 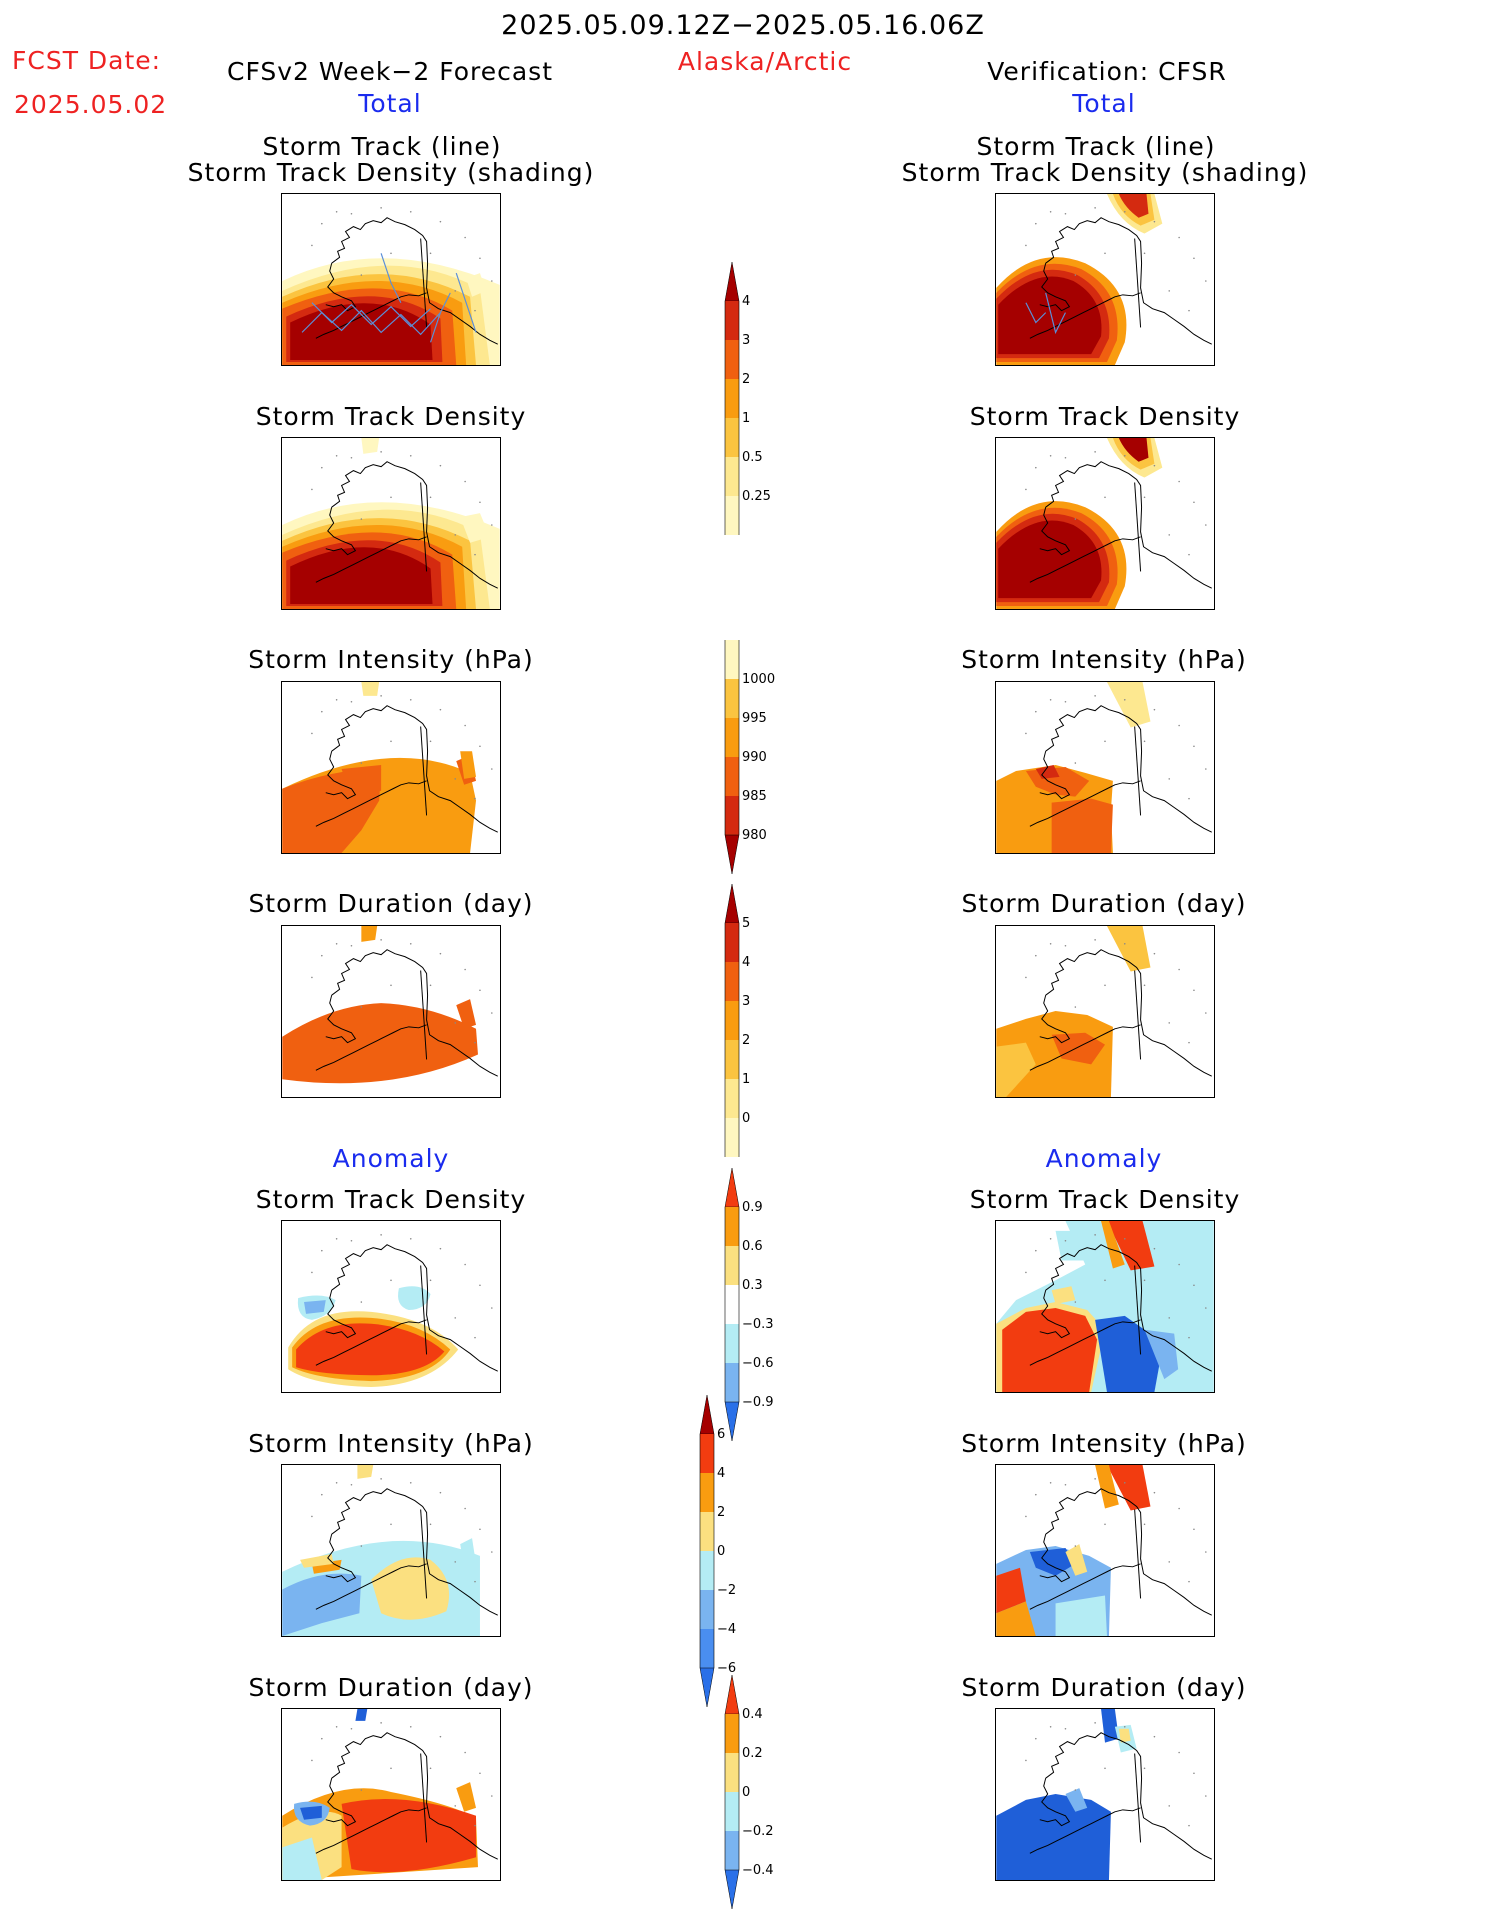 What do you see at coordinates (406, 769) in the screenshot?
I see `fcst-intensity-coastline` at bounding box center [406, 769].